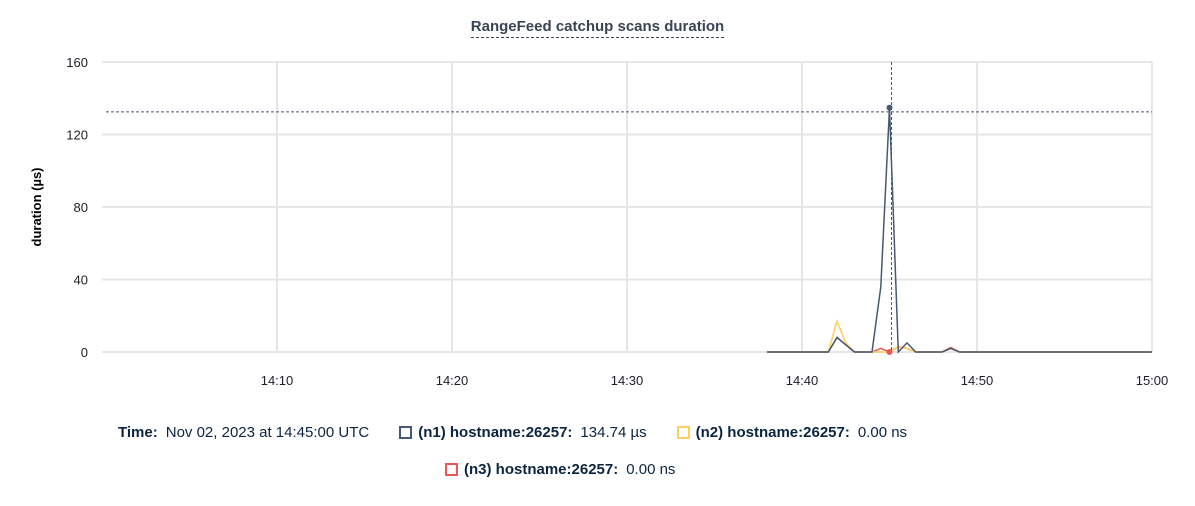 The image size is (1195, 506). Describe the element at coordinates (977, 380) in the screenshot. I see `x-tick-label: 14:50` at that location.